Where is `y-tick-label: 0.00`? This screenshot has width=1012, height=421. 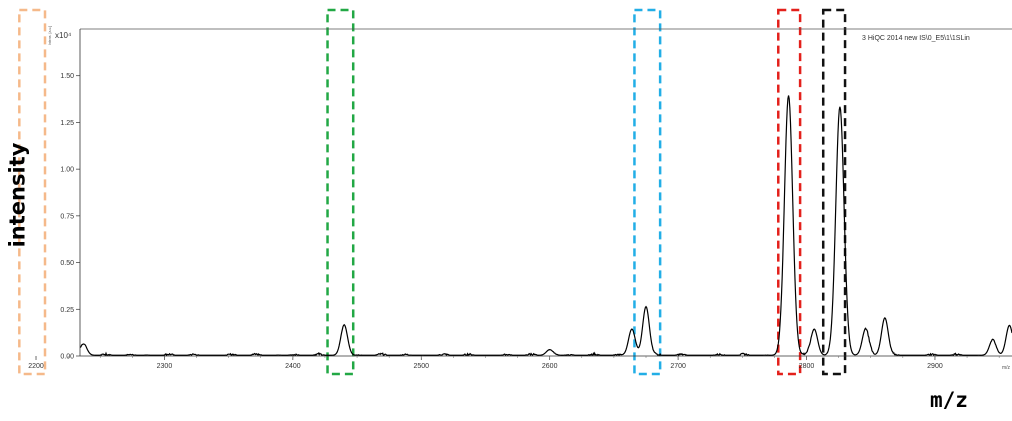 y-tick-label: 0.00 is located at coordinates (67, 357).